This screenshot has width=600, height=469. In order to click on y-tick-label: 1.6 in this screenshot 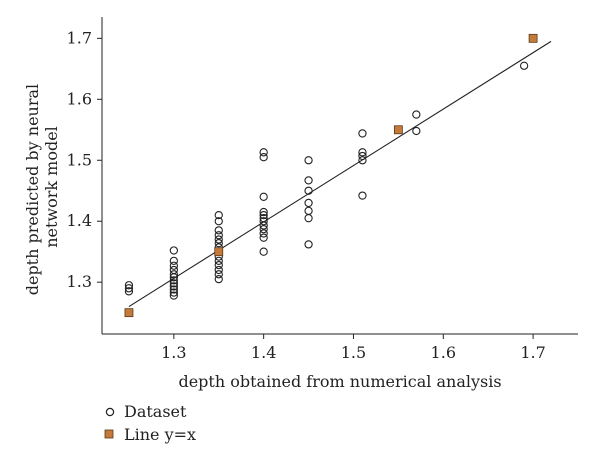, I will do `click(79, 98)`.